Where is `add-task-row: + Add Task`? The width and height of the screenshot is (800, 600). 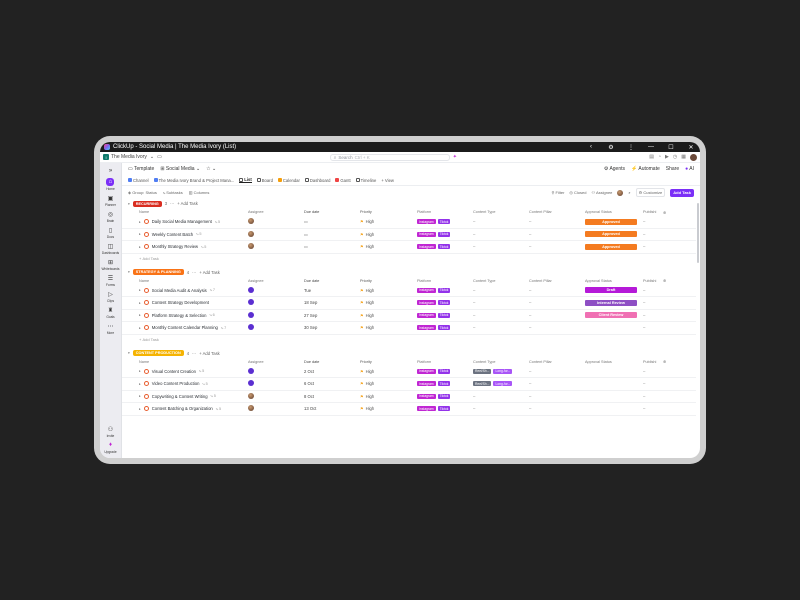 add-task-row: + Add Task is located at coordinates (149, 339).